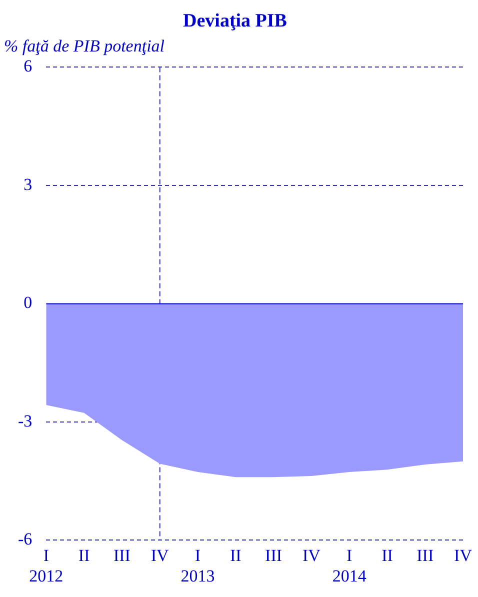 The image size is (478, 597). Describe the element at coordinates (235, 21) in the screenshot. I see `chart-title: Deviaţia PIB` at that location.